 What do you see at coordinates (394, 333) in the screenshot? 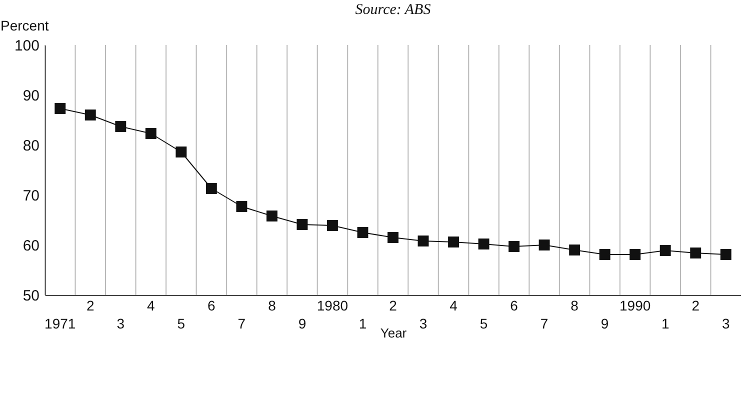
I see `x-axis-title: Year` at bounding box center [394, 333].